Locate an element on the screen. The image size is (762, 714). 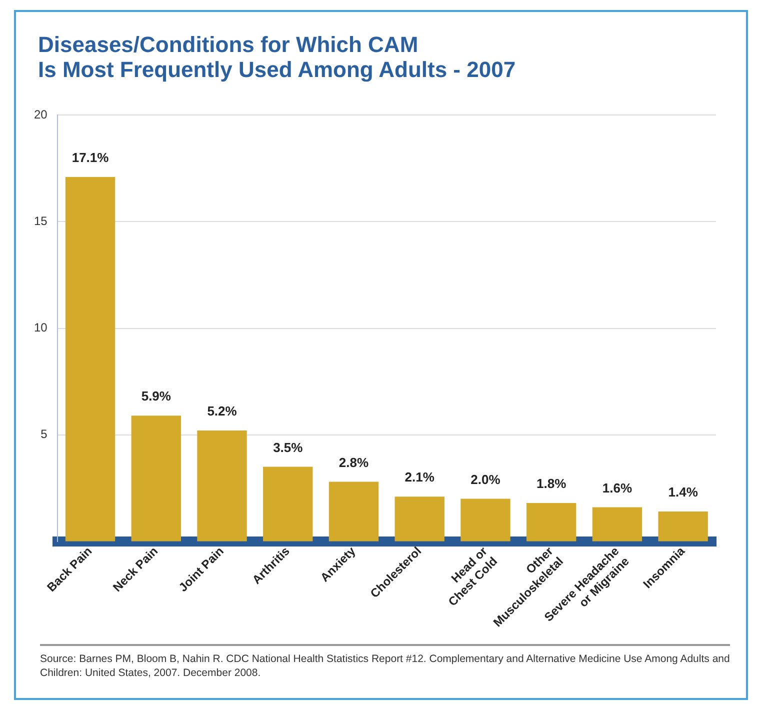
y-tick-label: 5 is located at coordinates (44, 434).